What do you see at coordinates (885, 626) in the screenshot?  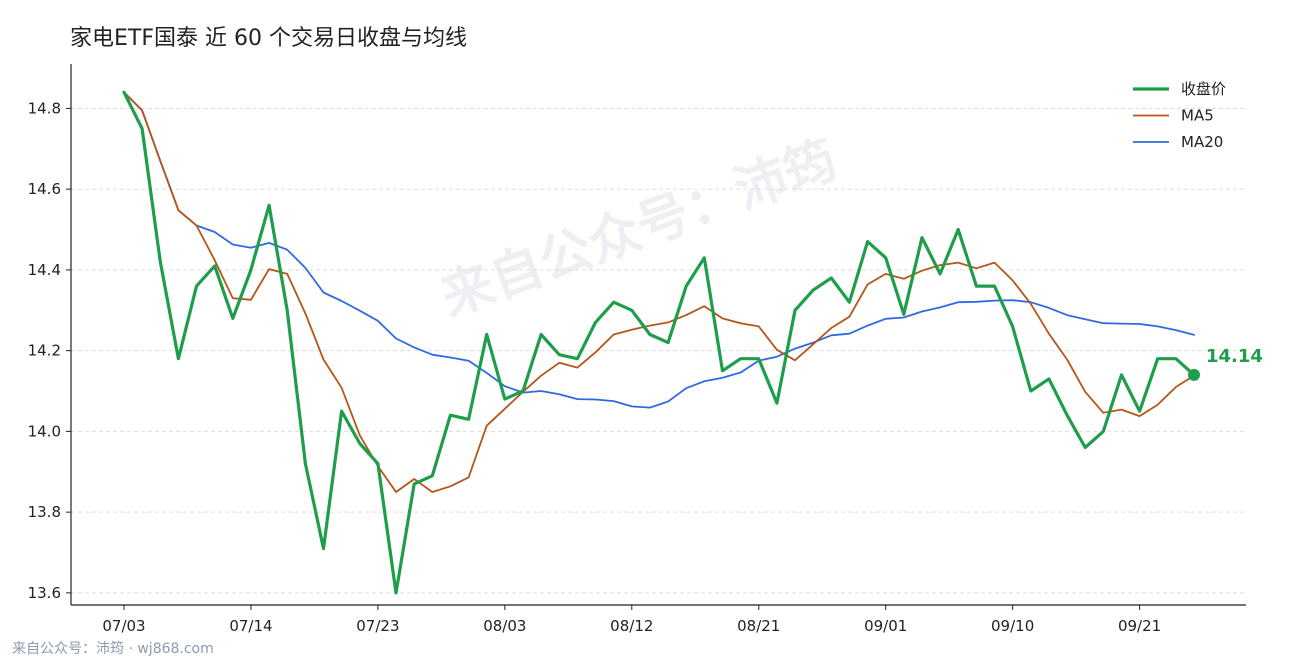 I see `x-tick-label: 09/01` at bounding box center [885, 626].